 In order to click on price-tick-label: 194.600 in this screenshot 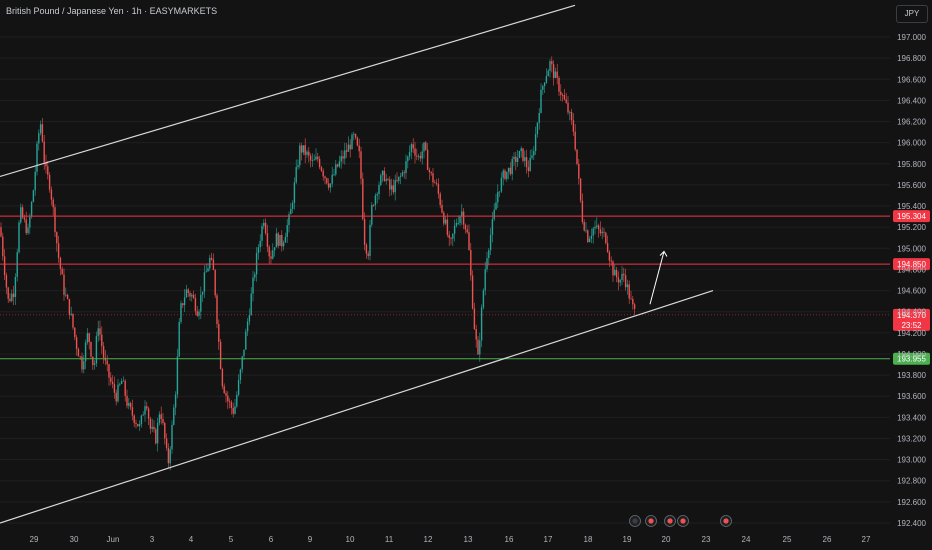, I will do `click(911, 291)`.